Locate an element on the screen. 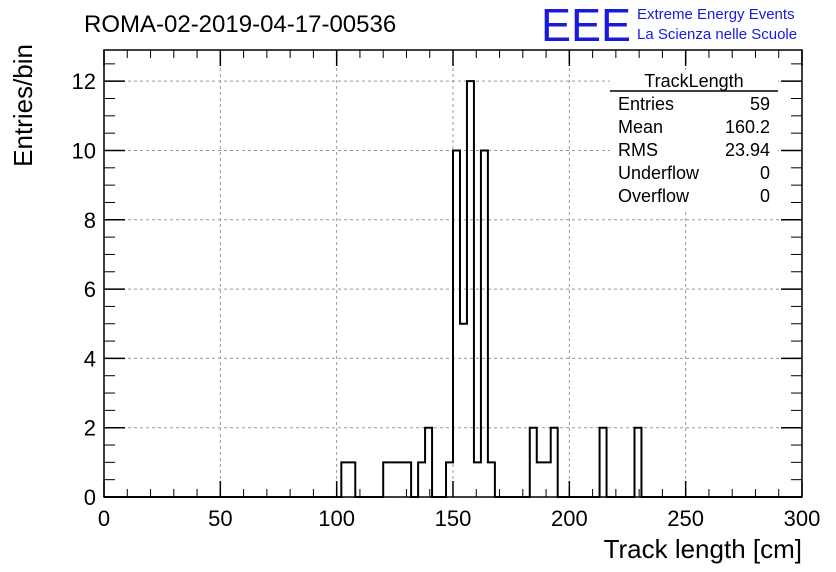 Image resolution: width=836 pixels, height=572 pixels. y-tick-label: 4 is located at coordinates (90, 358).